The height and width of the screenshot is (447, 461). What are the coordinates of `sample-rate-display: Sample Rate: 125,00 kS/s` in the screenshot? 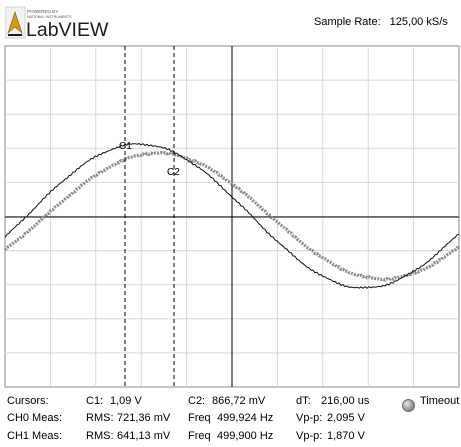 It's located at (381, 22).